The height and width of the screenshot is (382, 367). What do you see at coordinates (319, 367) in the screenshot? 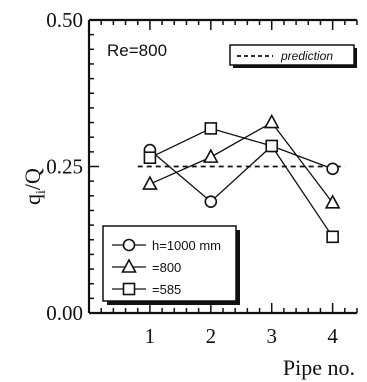
I see `x-axis-label: Pipe no.` at bounding box center [319, 367].